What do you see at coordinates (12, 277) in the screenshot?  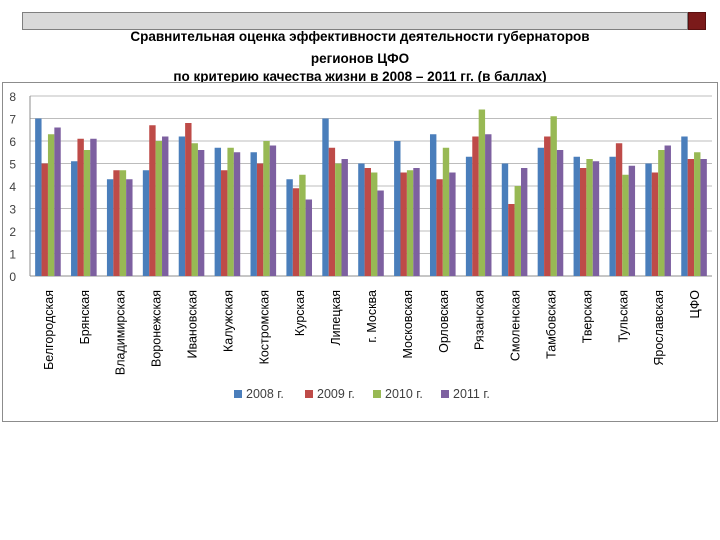 I see `y-tick-label: 0` at bounding box center [12, 277].